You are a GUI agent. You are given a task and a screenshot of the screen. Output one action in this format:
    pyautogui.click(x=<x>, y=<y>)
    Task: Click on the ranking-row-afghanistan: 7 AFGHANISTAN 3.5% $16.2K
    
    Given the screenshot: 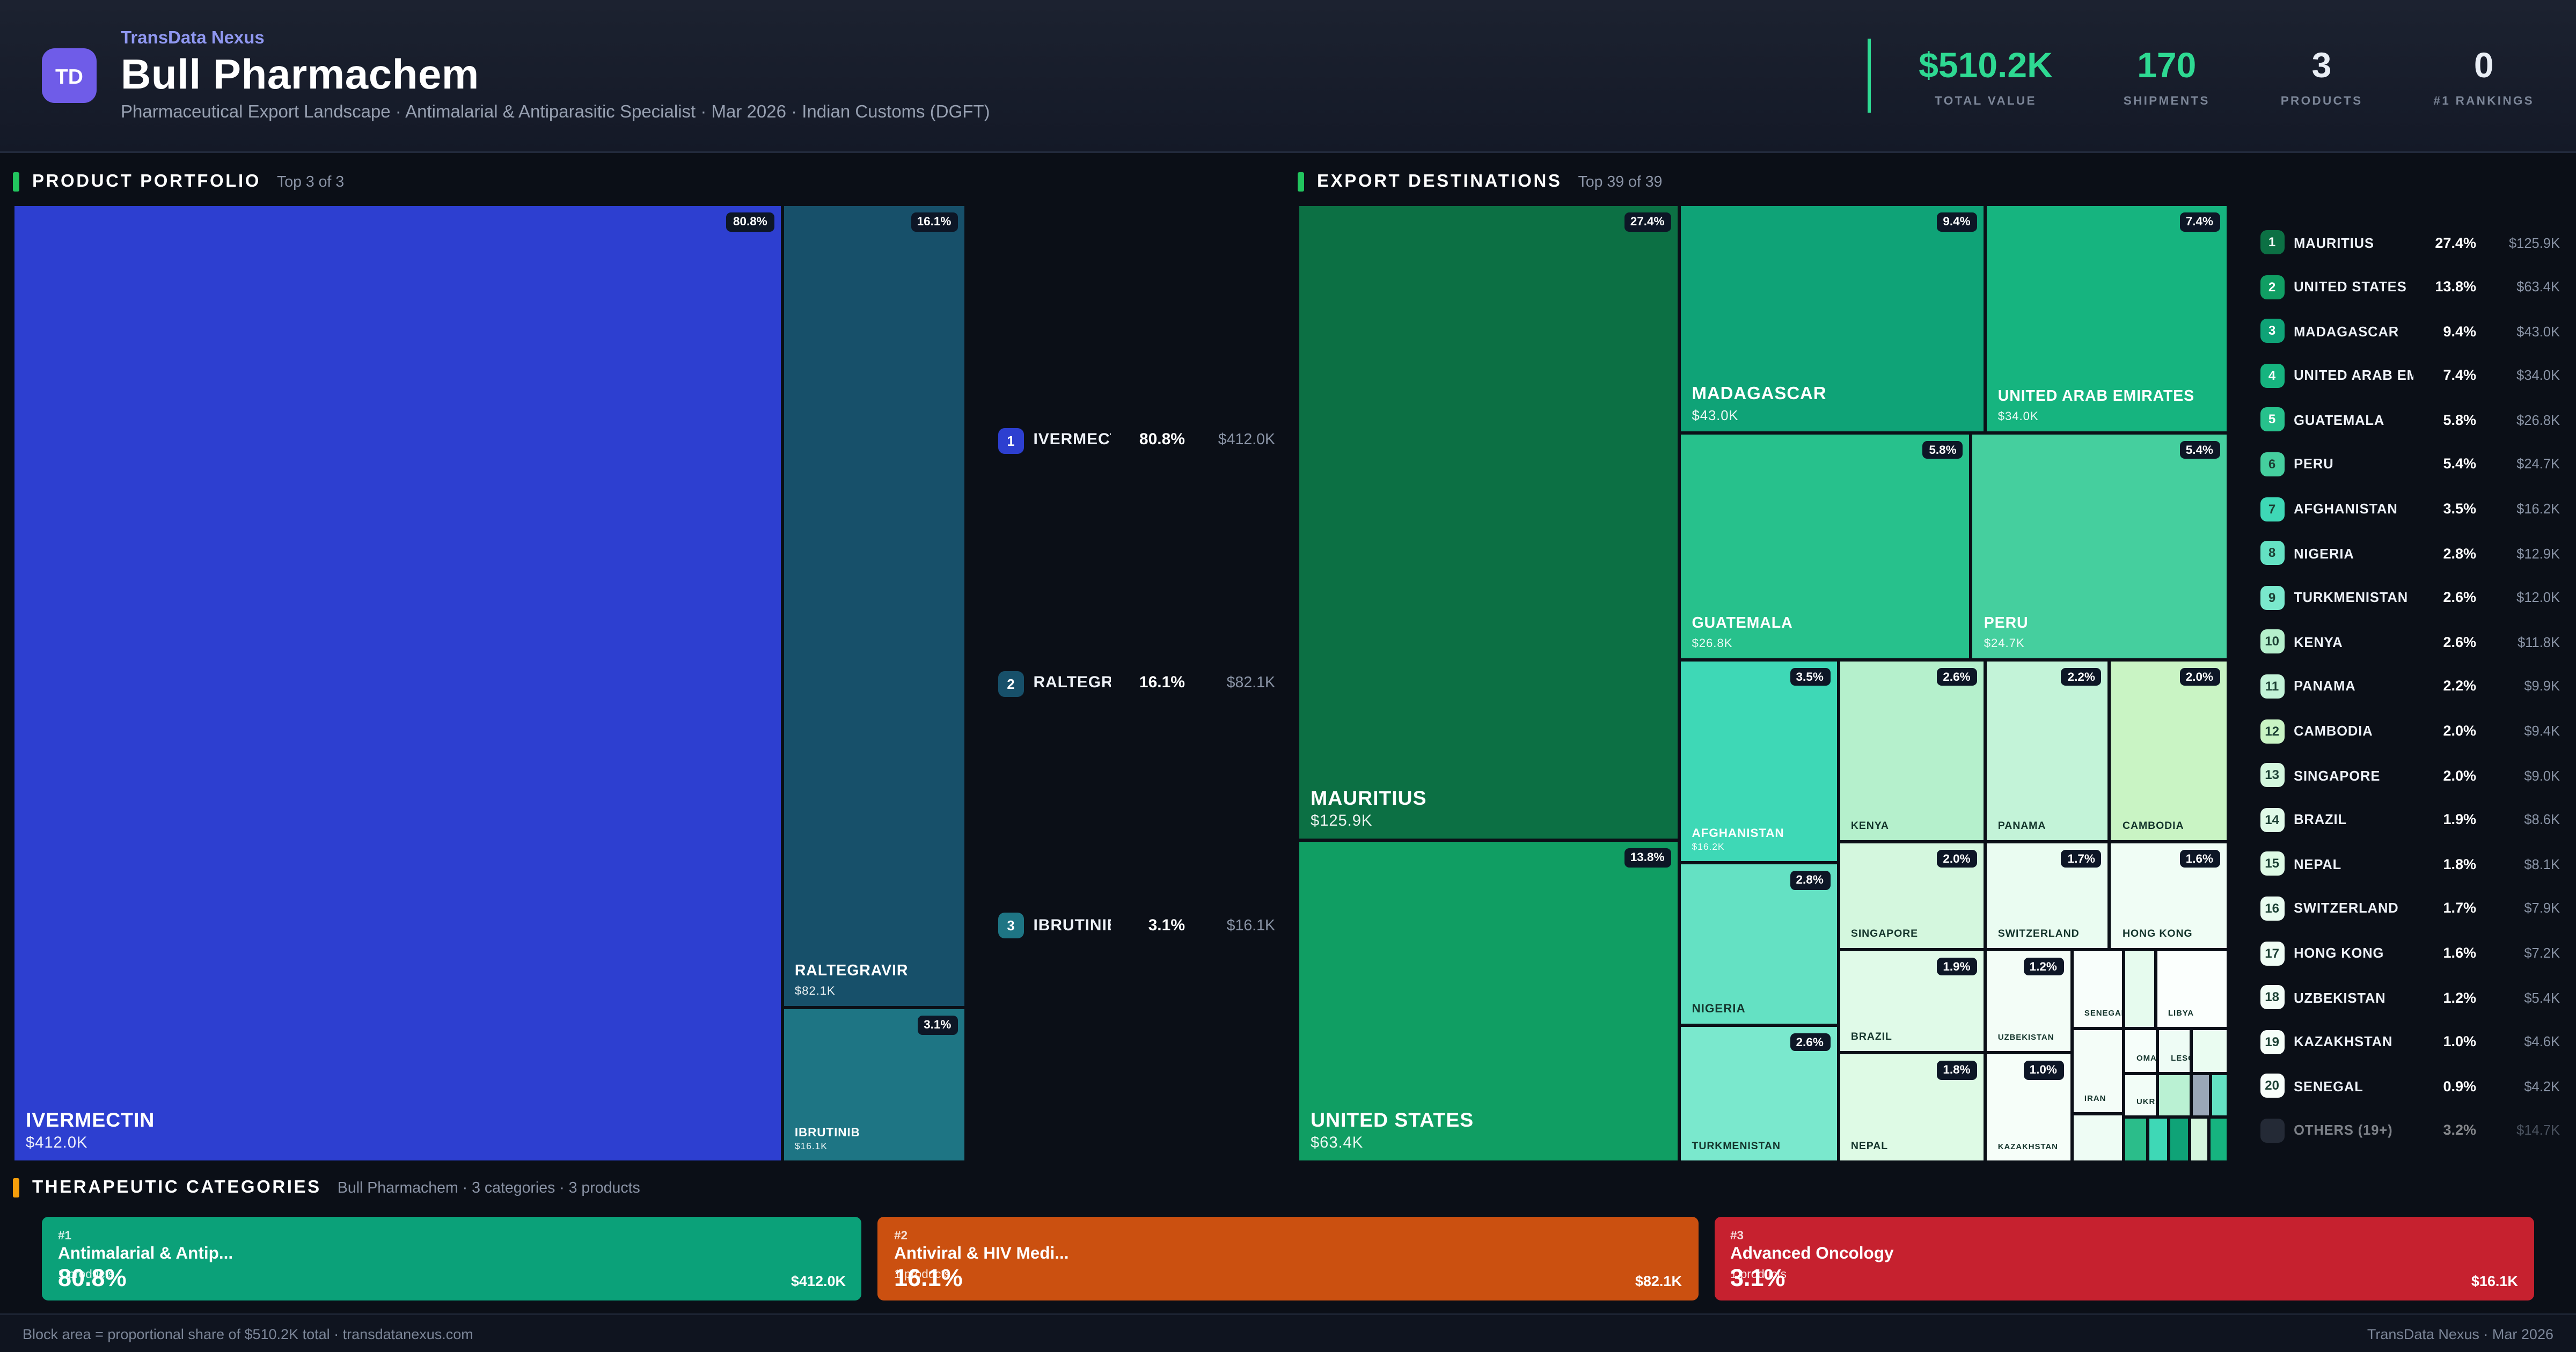 What is the action you would take?
    pyautogui.click(x=2410, y=508)
    